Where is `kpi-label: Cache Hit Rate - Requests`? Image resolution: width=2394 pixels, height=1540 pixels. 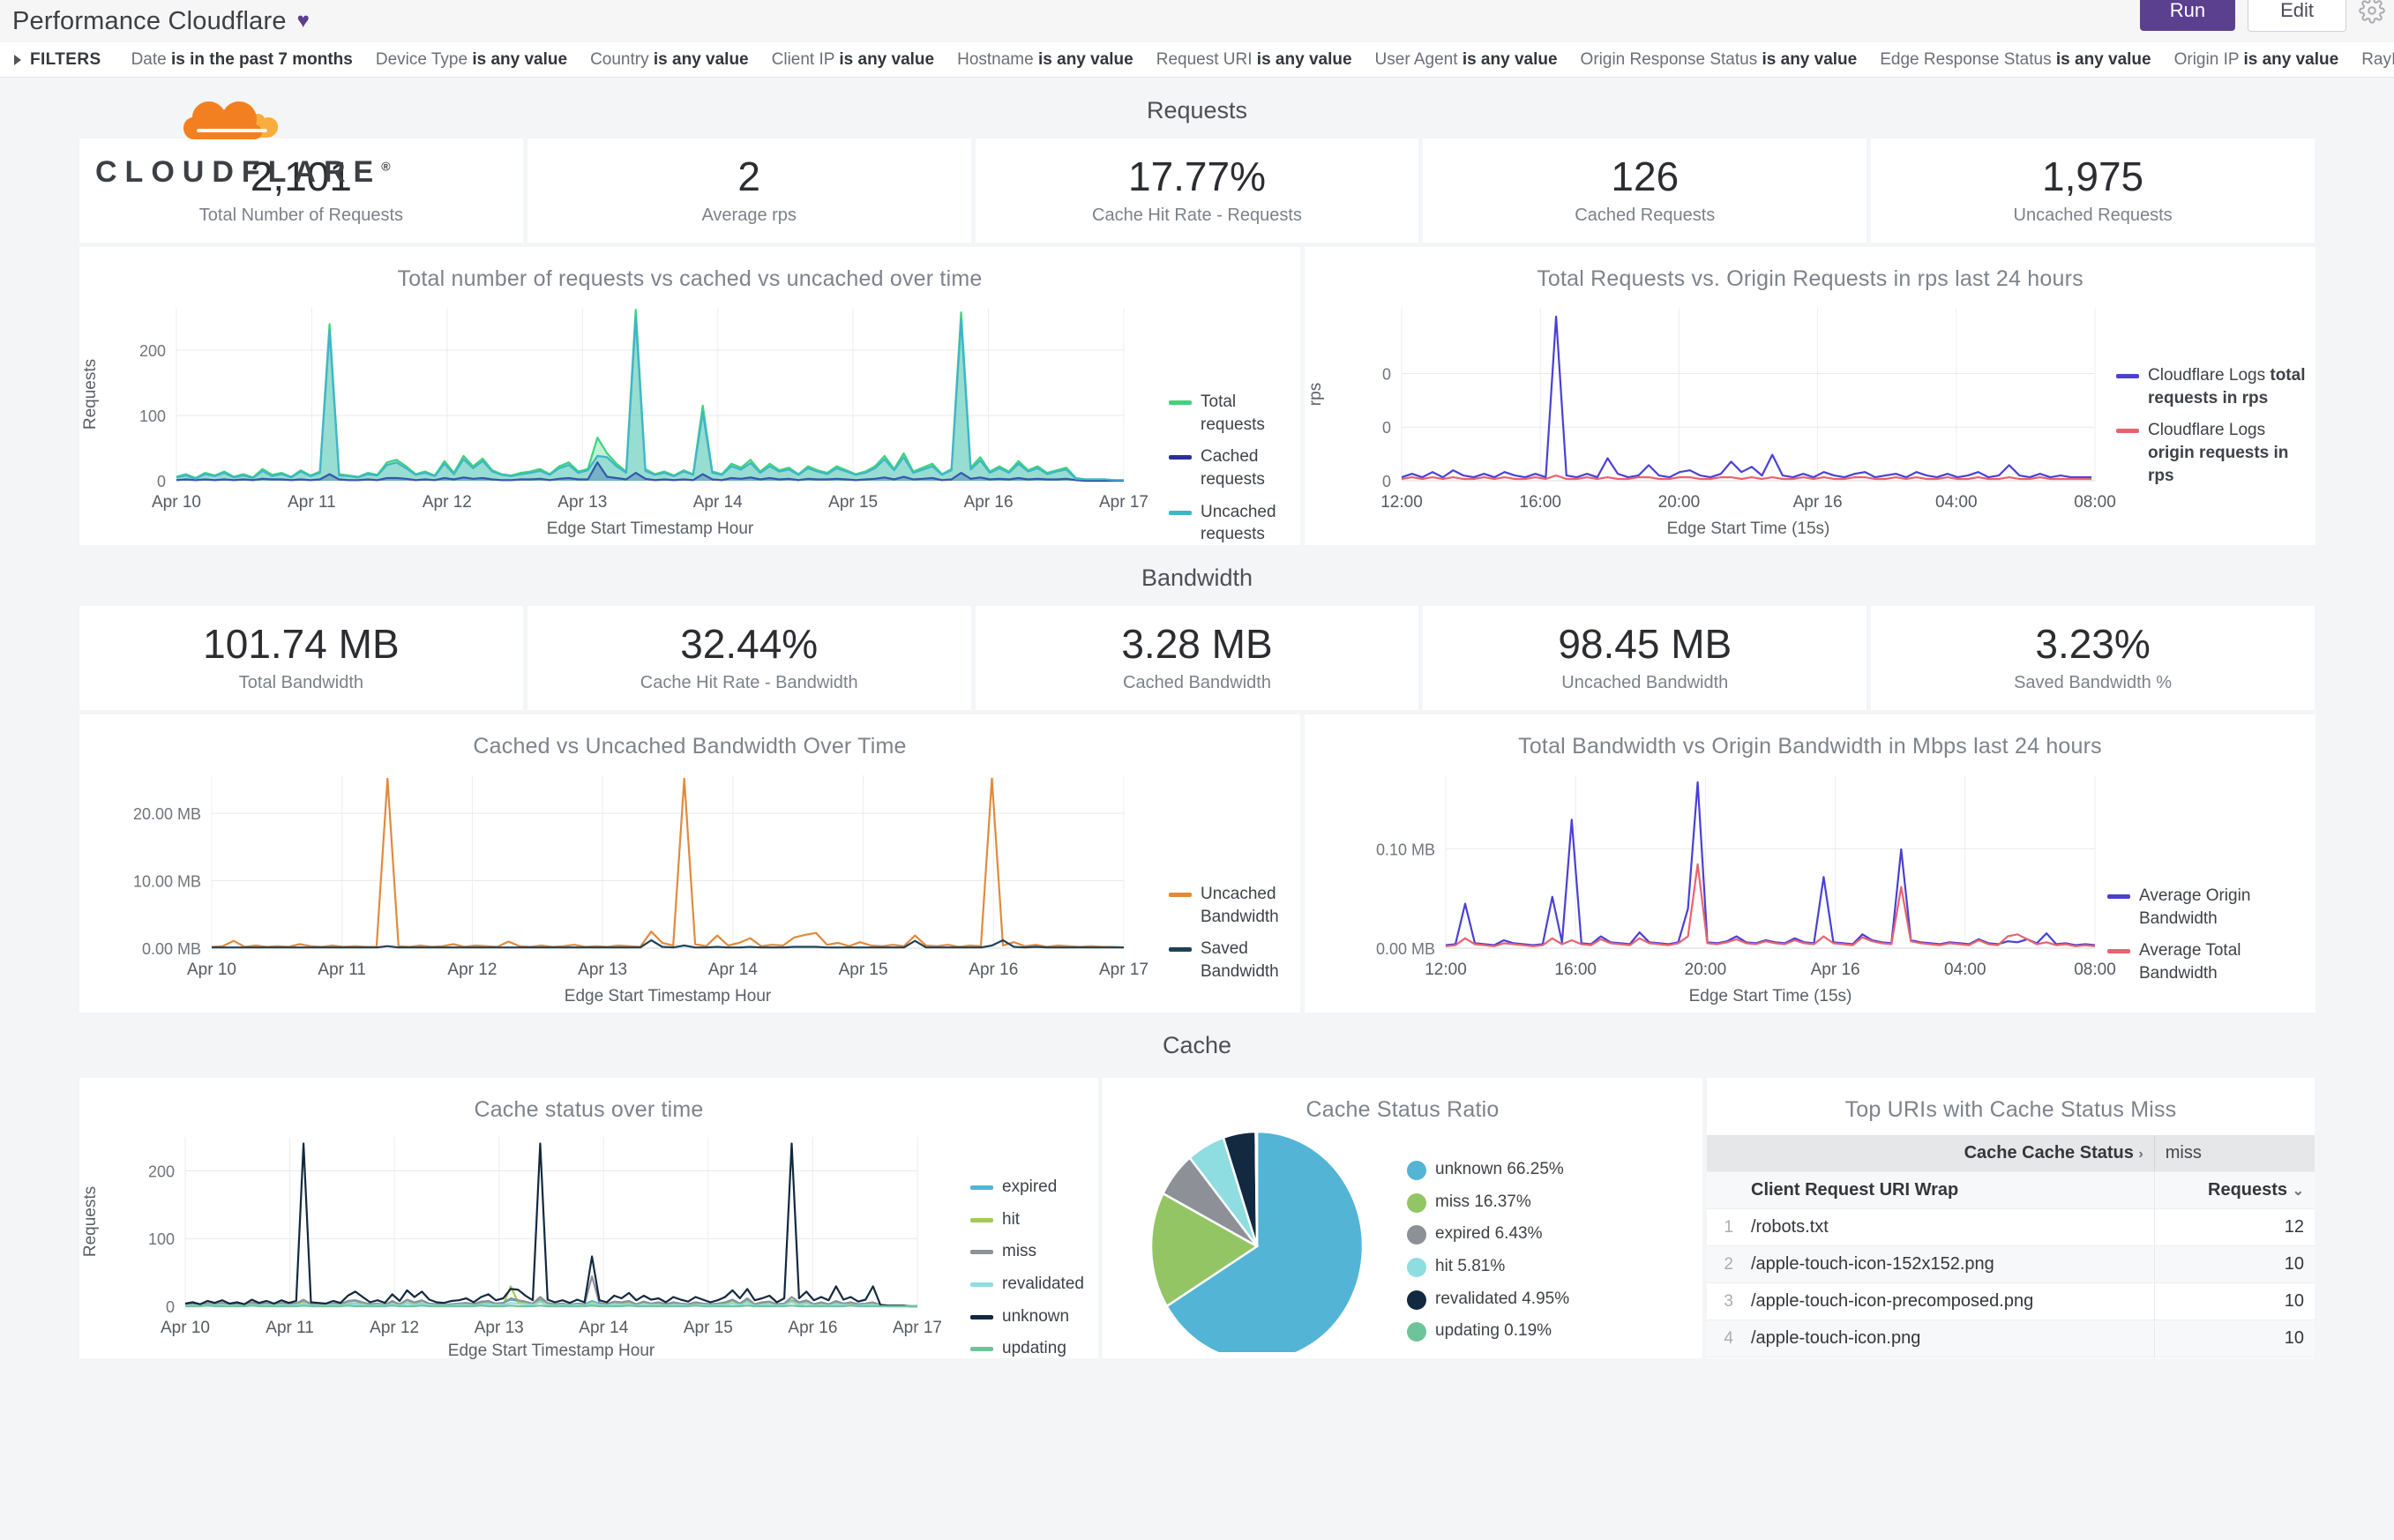 kpi-label: Cache Hit Rate - Requests is located at coordinates (1197, 216).